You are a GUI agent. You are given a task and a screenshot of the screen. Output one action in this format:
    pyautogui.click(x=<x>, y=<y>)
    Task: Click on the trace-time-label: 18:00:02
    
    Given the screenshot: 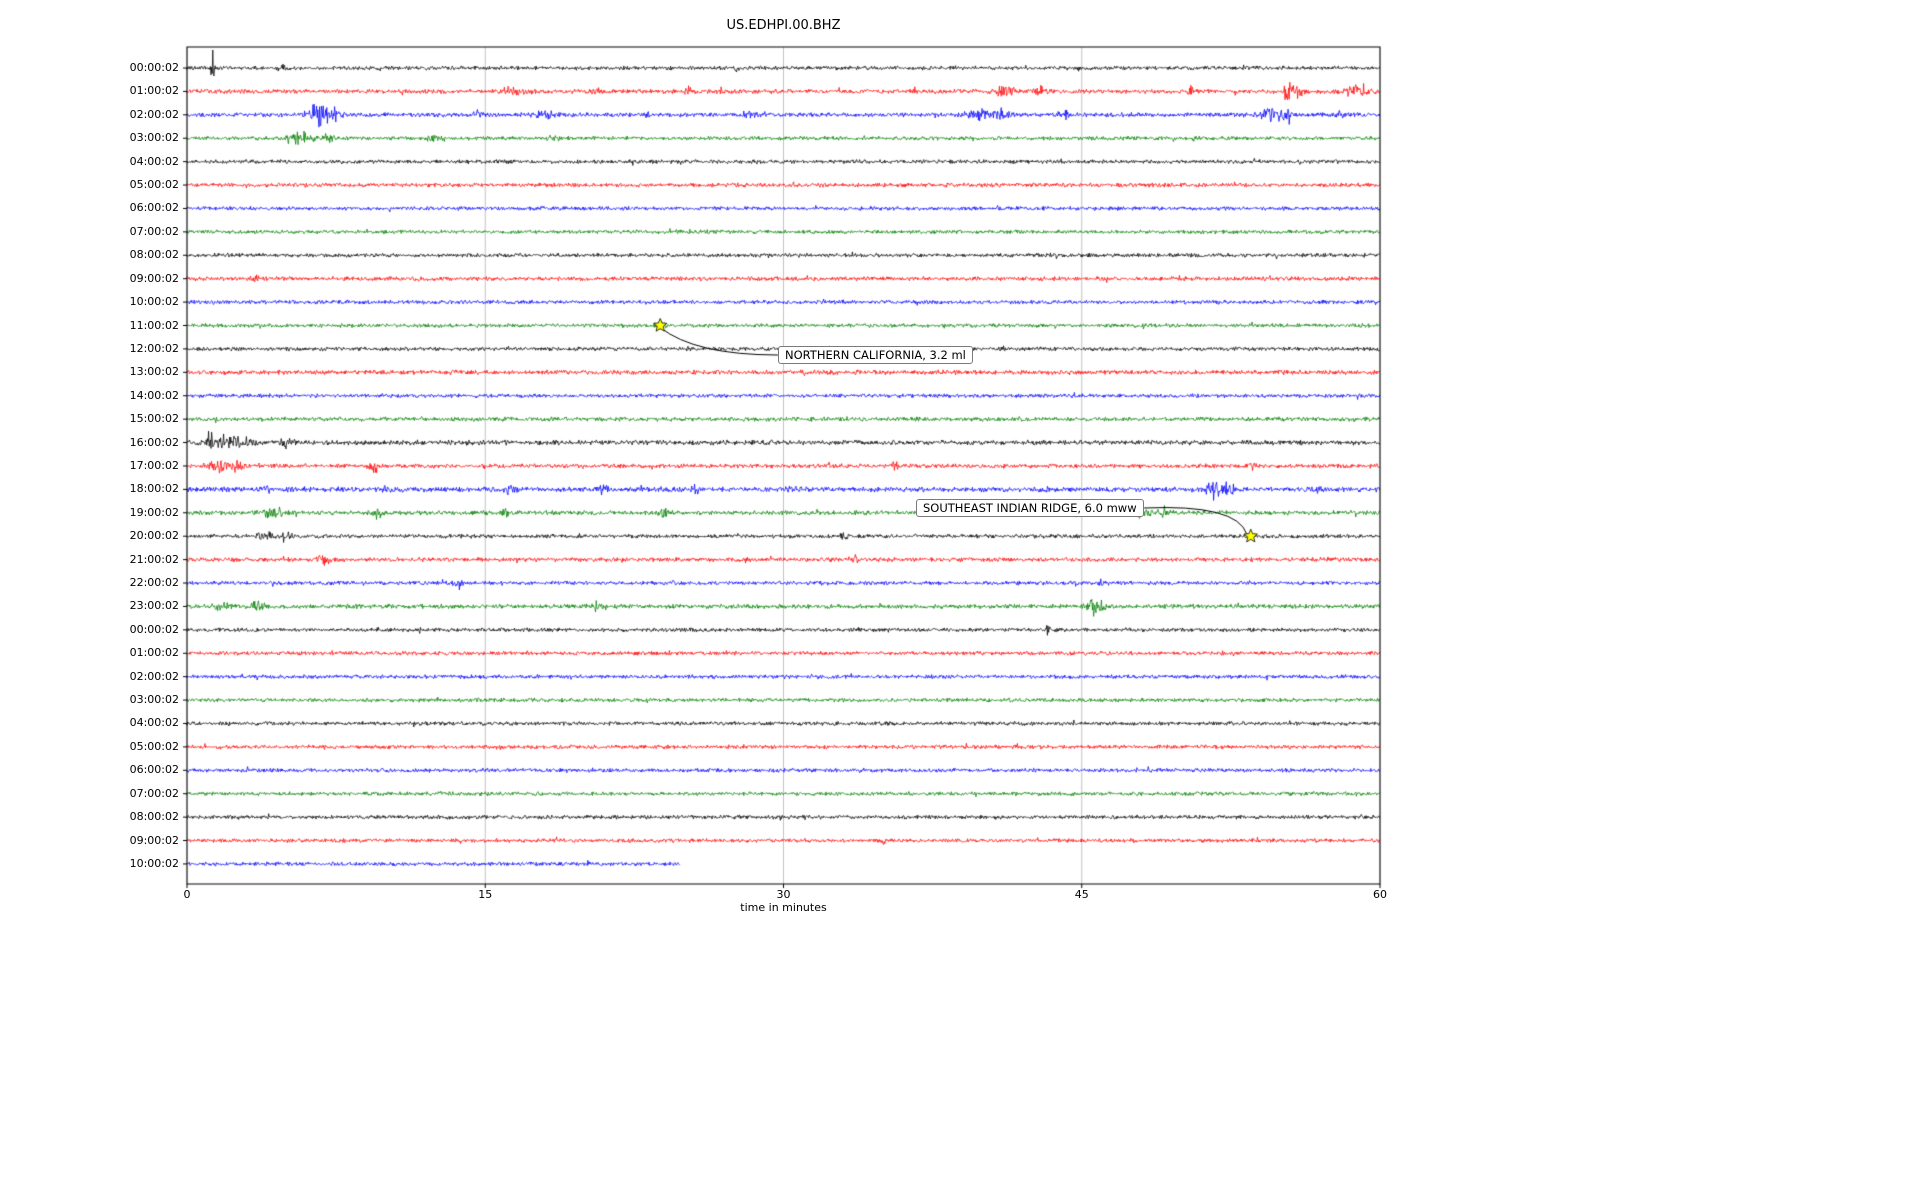 What is the action you would take?
    pyautogui.click(x=154, y=489)
    